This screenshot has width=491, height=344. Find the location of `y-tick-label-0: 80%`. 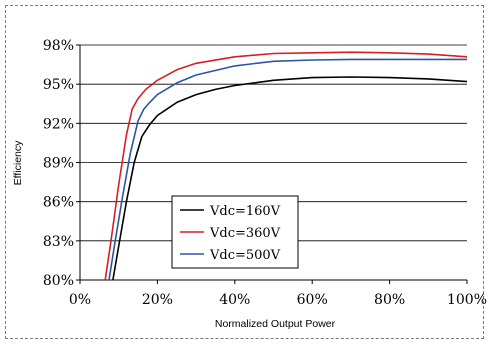

y-tick-label-0: 80% is located at coordinates (58, 281).